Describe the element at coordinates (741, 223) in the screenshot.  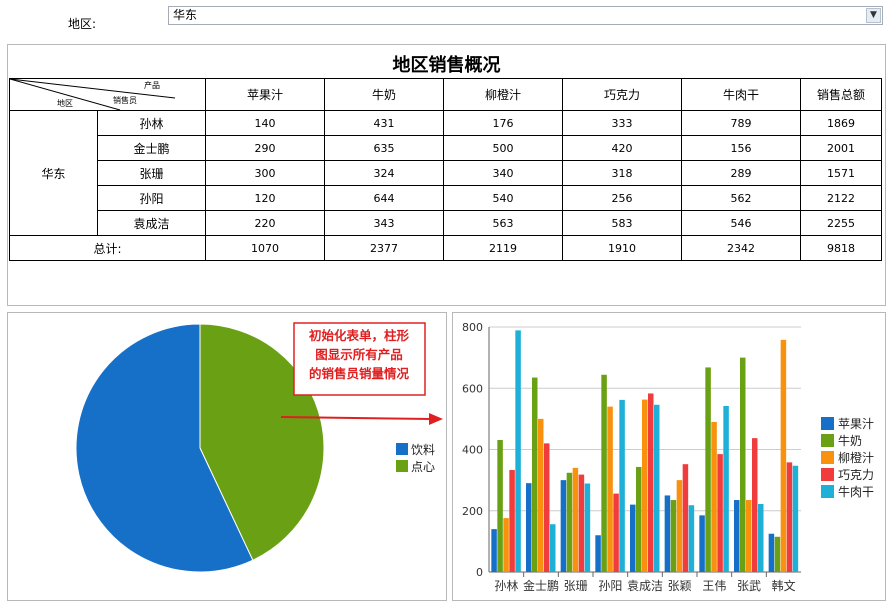
I see `table-cell: 546` at that location.